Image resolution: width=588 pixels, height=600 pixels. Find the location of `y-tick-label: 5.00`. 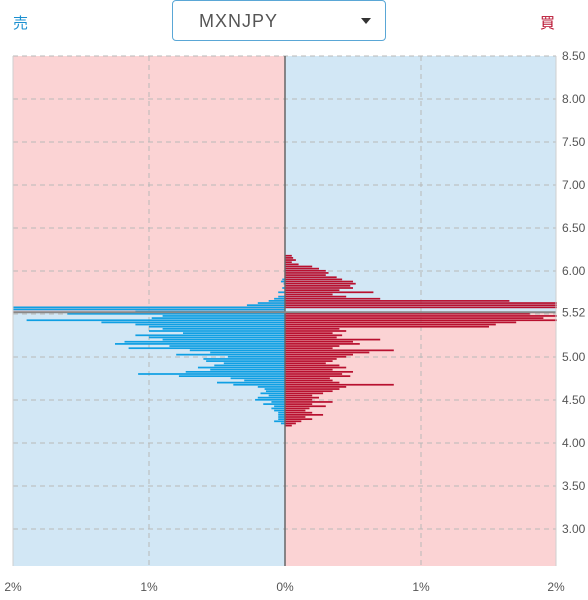

y-tick-label: 5.00 is located at coordinates (574, 357).